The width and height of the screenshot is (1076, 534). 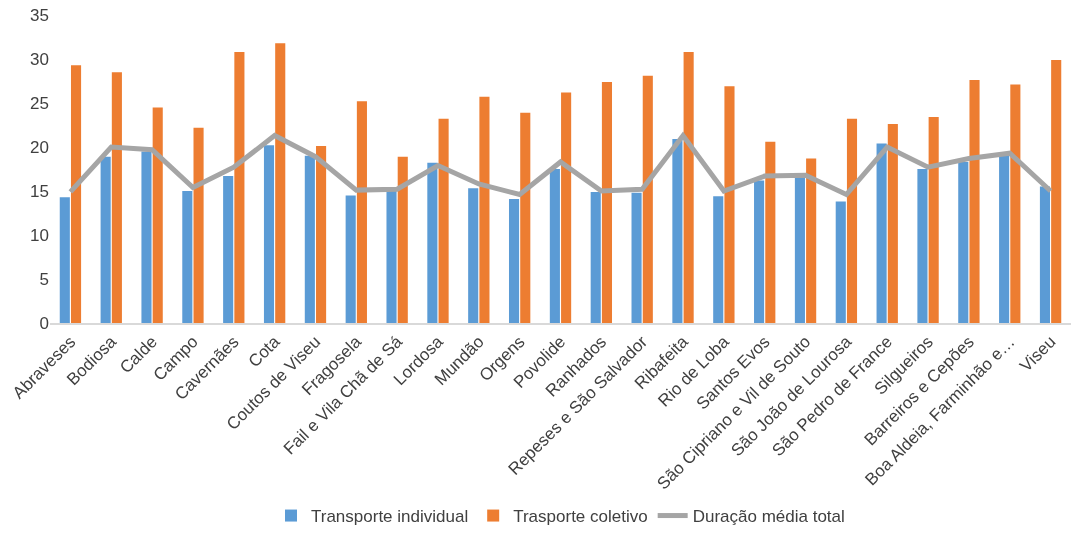 What do you see at coordinates (390, 517) in the screenshot?
I see `legend-label: Transporte individual` at bounding box center [390, 517].